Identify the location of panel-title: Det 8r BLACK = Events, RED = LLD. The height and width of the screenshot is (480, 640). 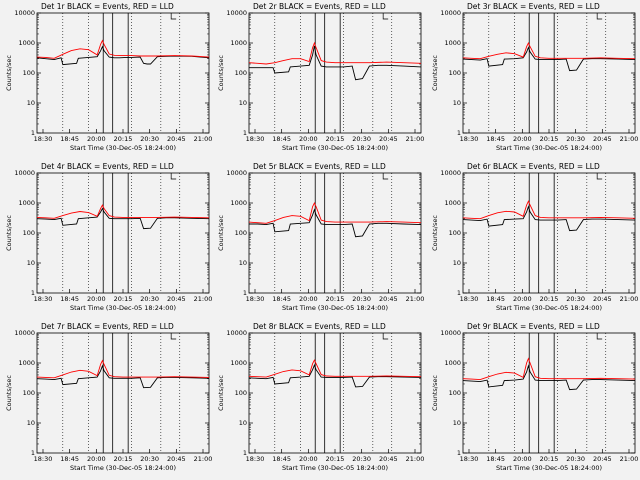
(319, 326).